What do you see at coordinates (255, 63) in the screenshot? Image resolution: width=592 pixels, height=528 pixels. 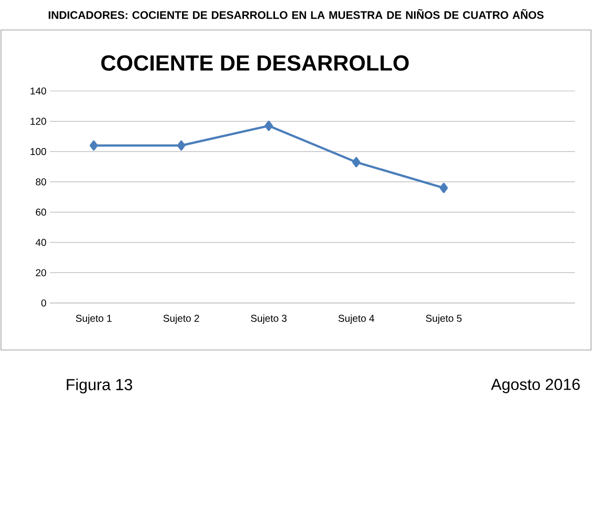 I see `chart-title: COCIENTE DE DESARROLLO` at bounding box center [255, 63].